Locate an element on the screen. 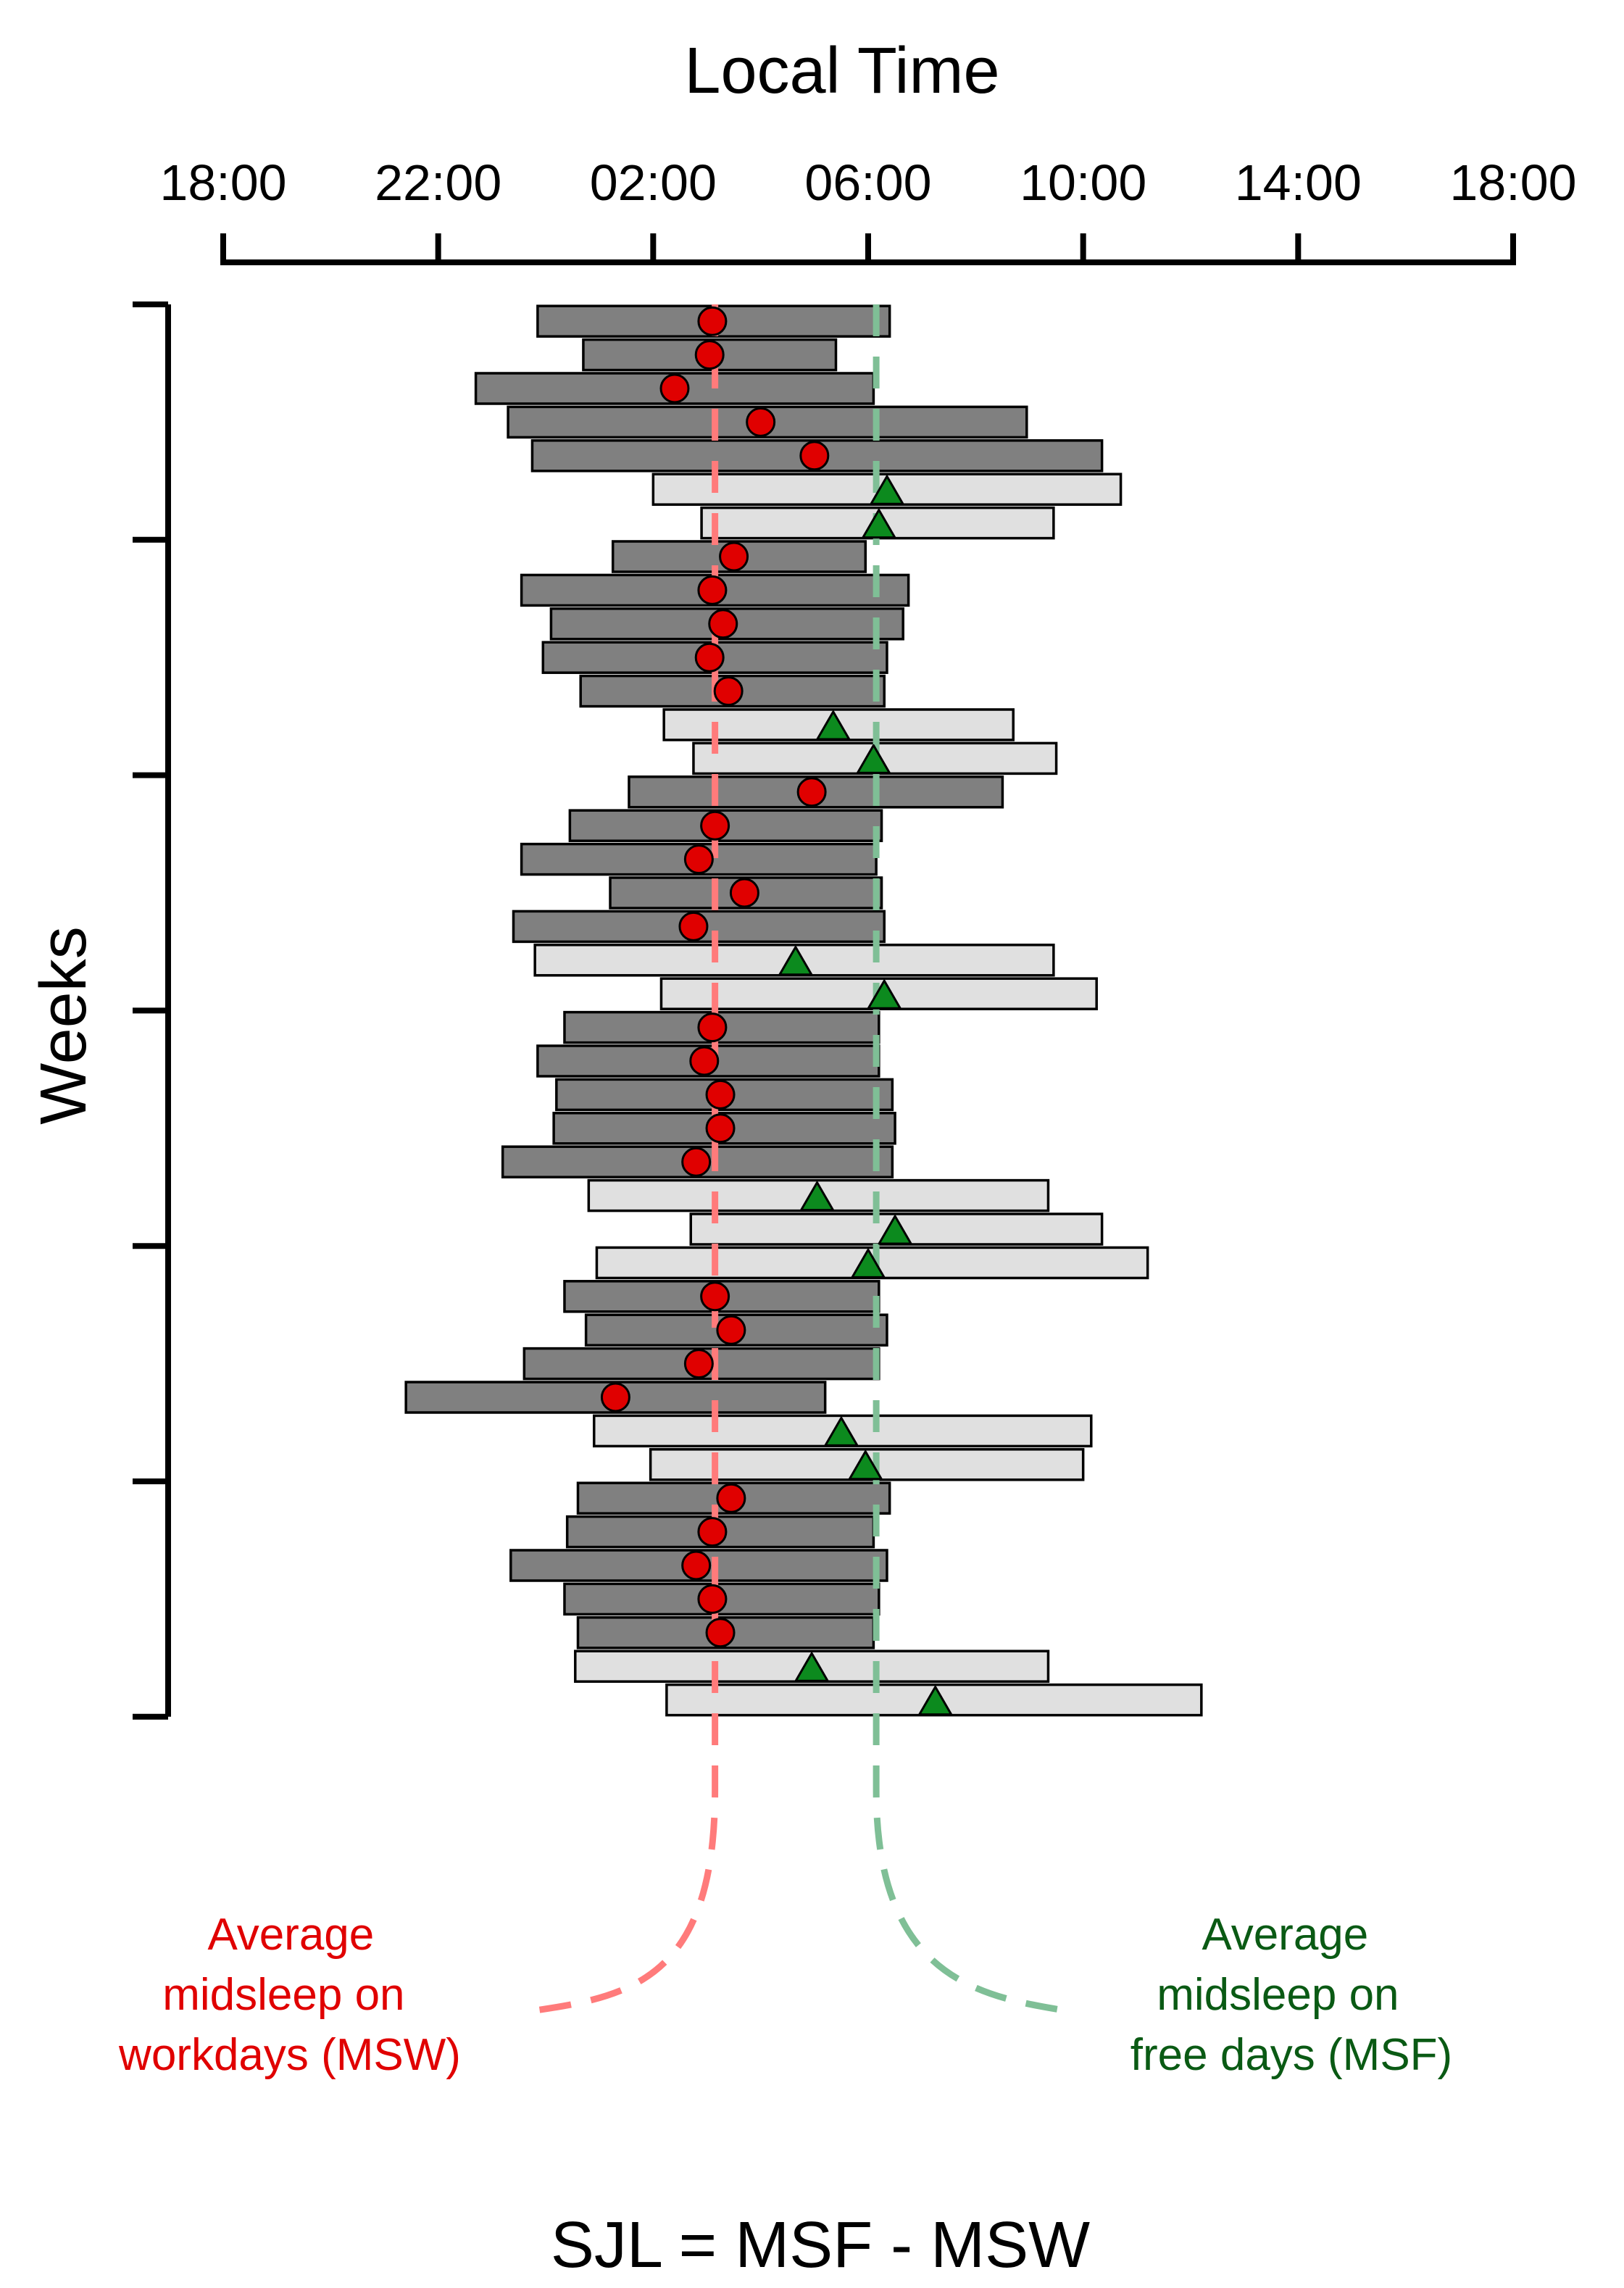 The width and height of the screenshot is (1624, 2288). y-axis is located at coordinates (152, 1011).